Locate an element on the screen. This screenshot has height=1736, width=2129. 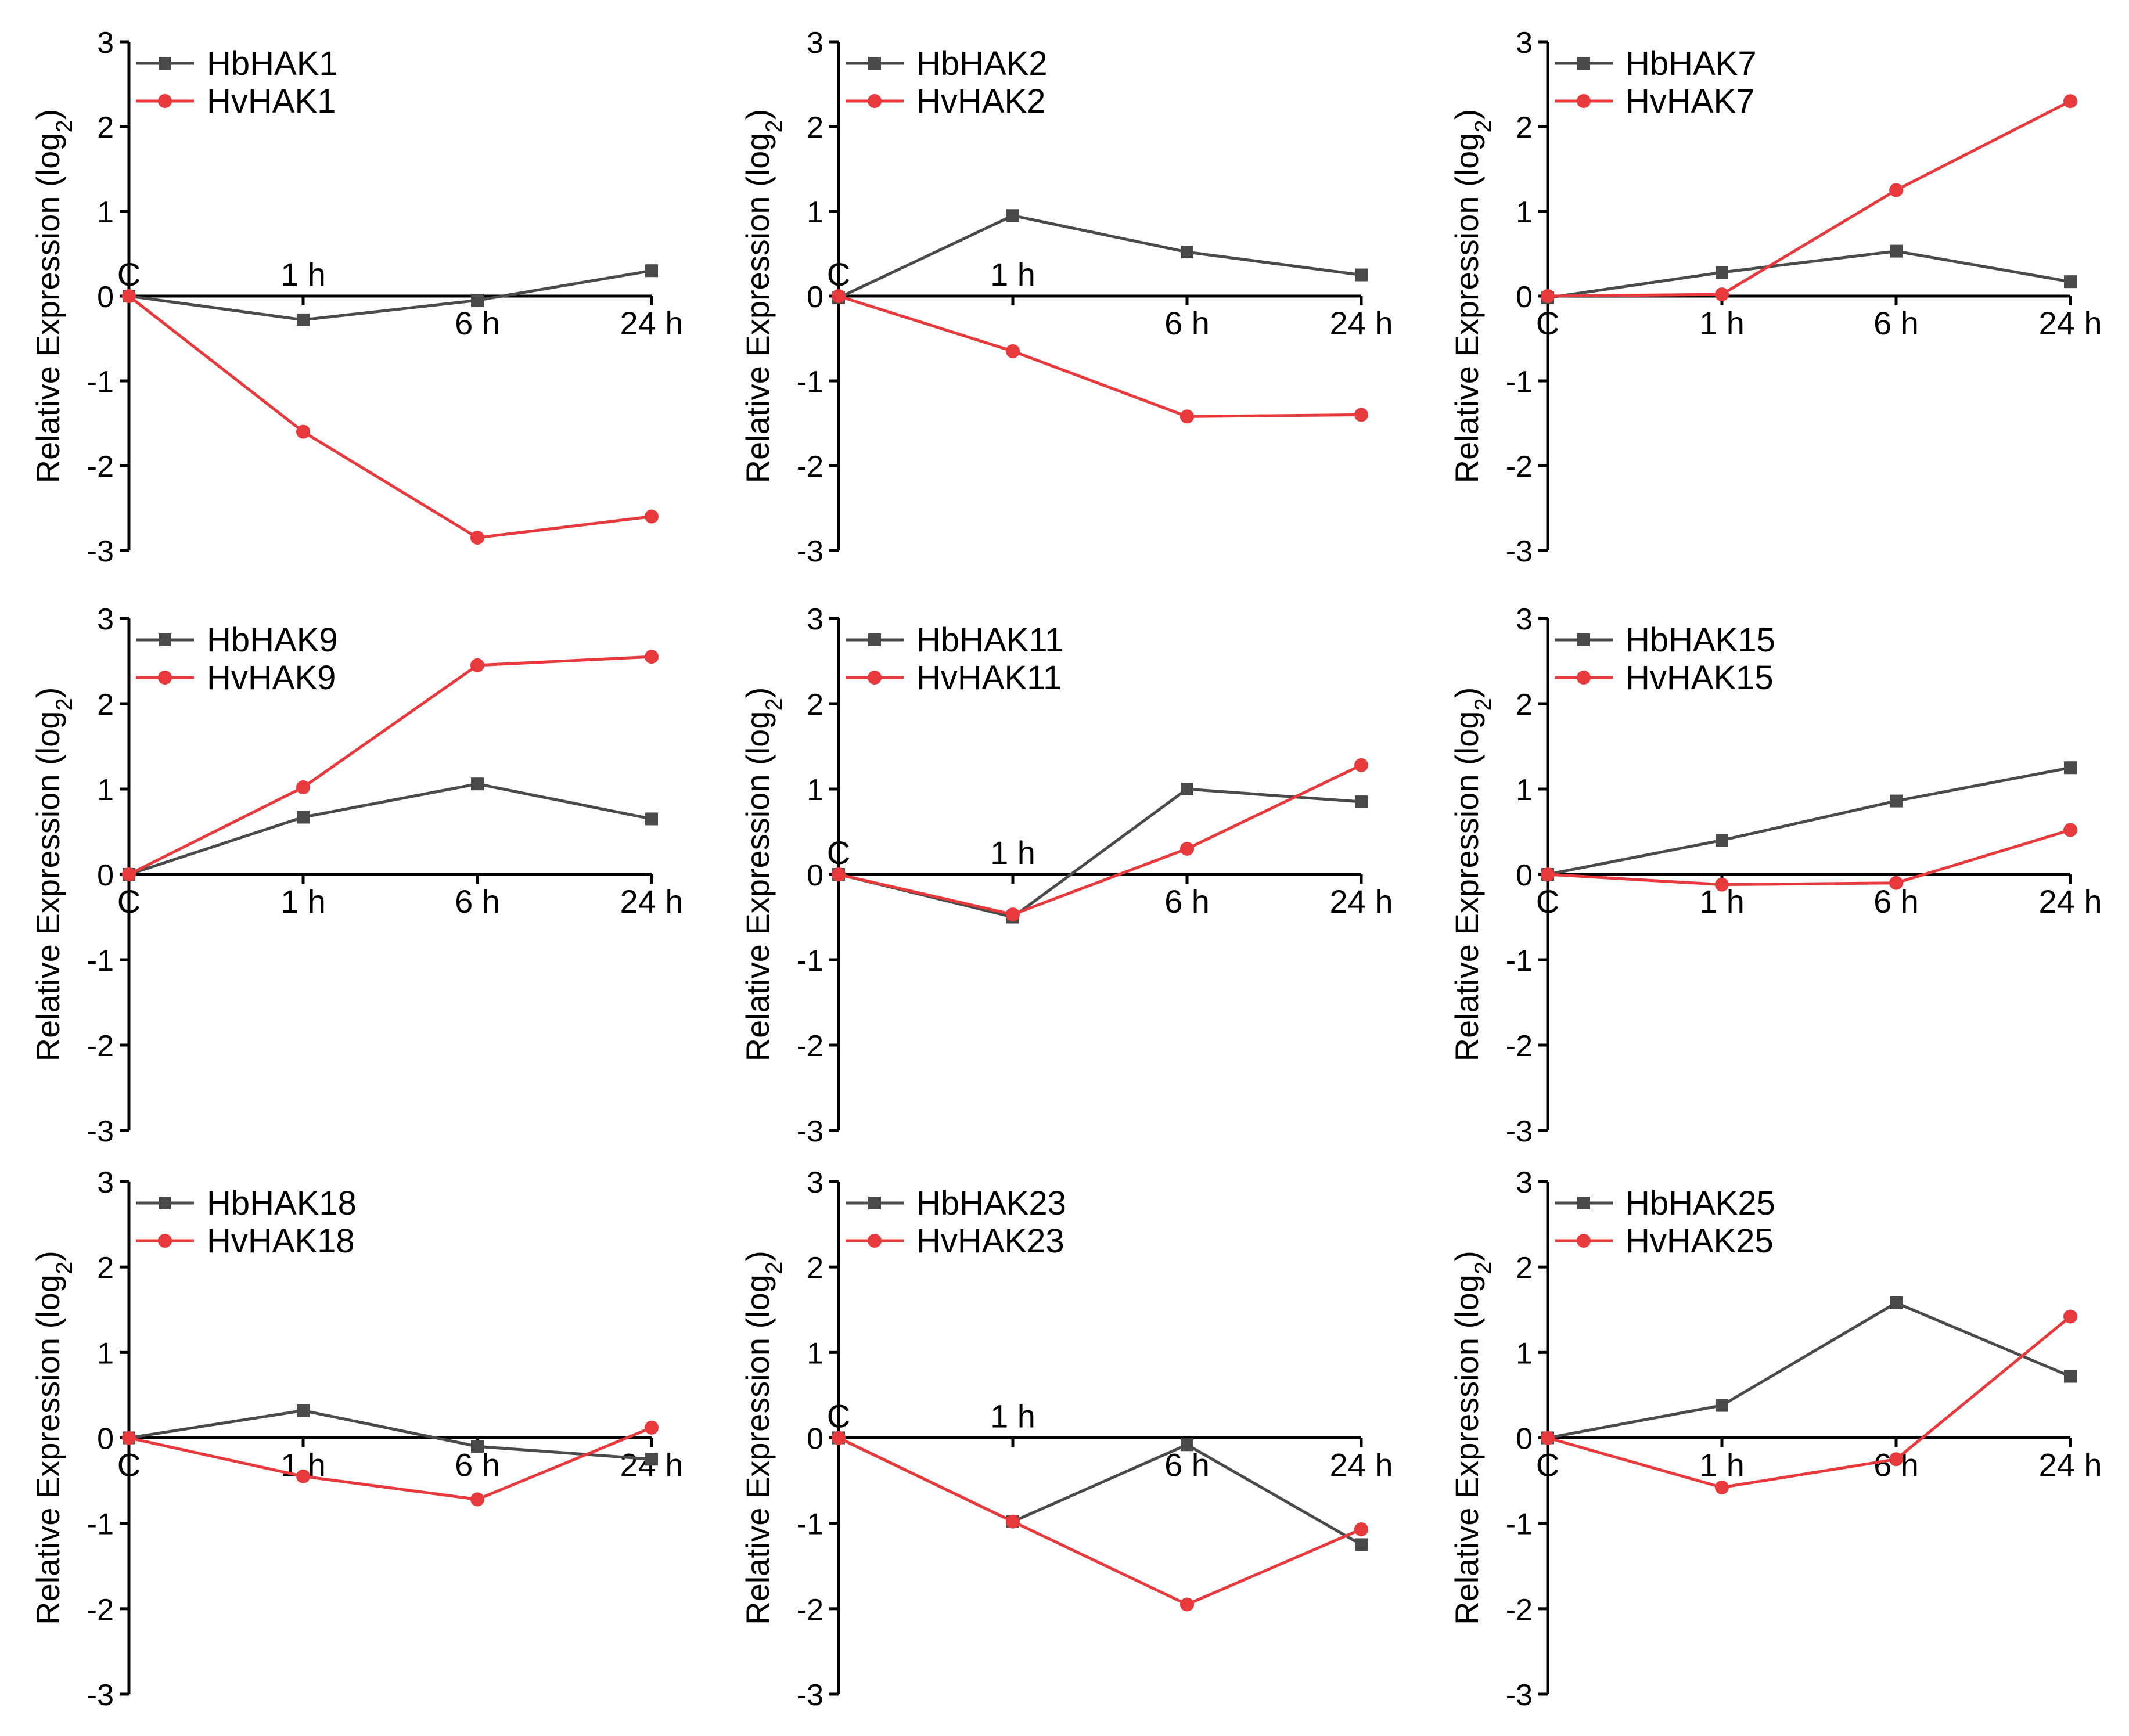
legend-label: HbHAK2 is located at coordinates (982, 63).